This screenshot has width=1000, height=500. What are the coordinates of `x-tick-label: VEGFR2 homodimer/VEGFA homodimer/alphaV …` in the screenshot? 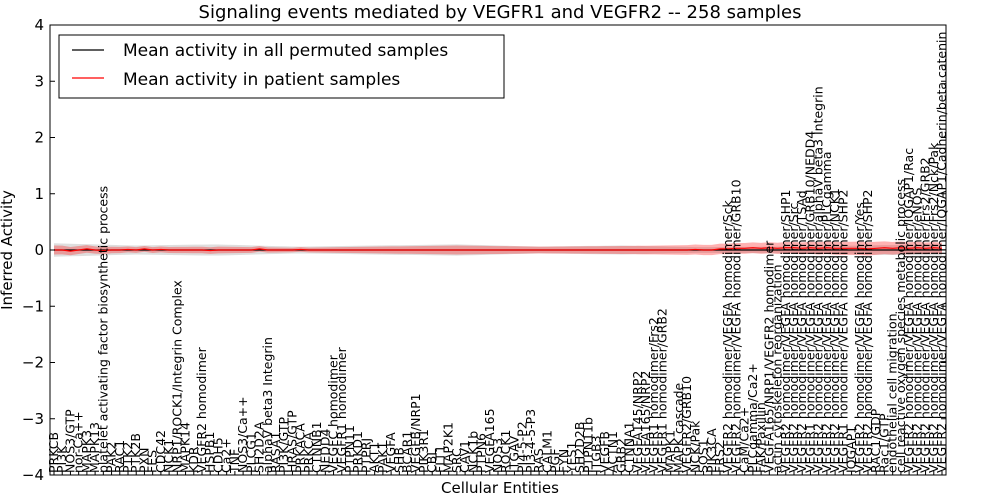 It's located at (818, 279).